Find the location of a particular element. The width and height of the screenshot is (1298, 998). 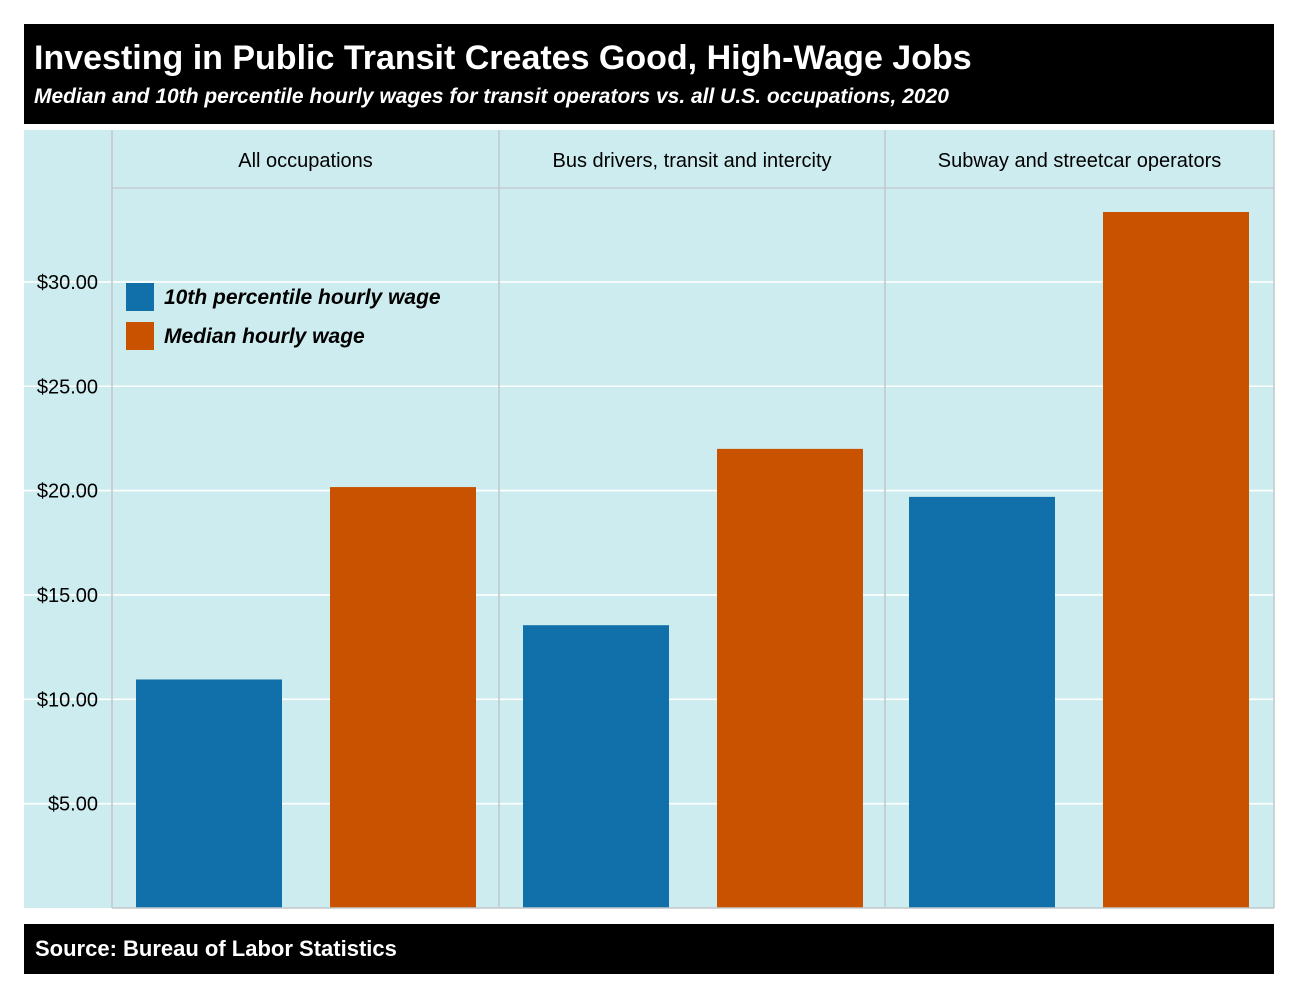

y-tick-label: $25.00 is located at coordinates (67, 387).